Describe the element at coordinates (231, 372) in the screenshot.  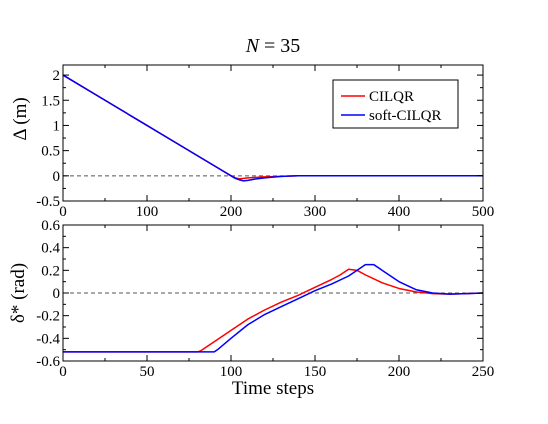
I see `bottom-x-tick-label: 100` at that location.